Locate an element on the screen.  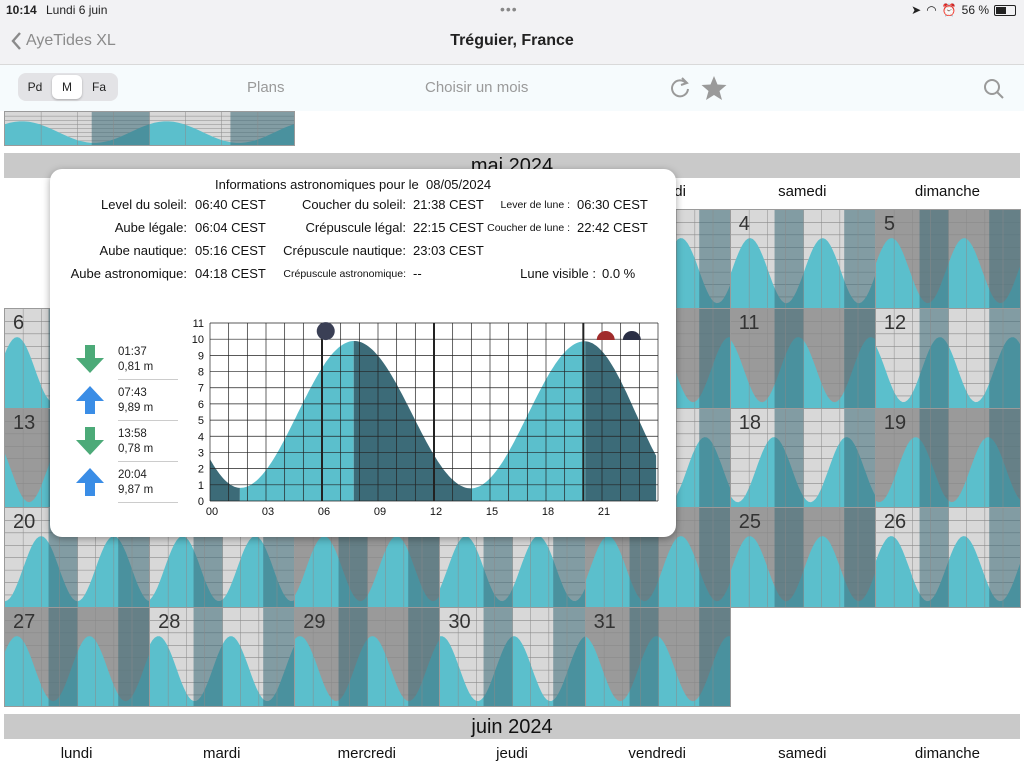
calendar-day-cell: 27 is located at coordinates (77, 656).